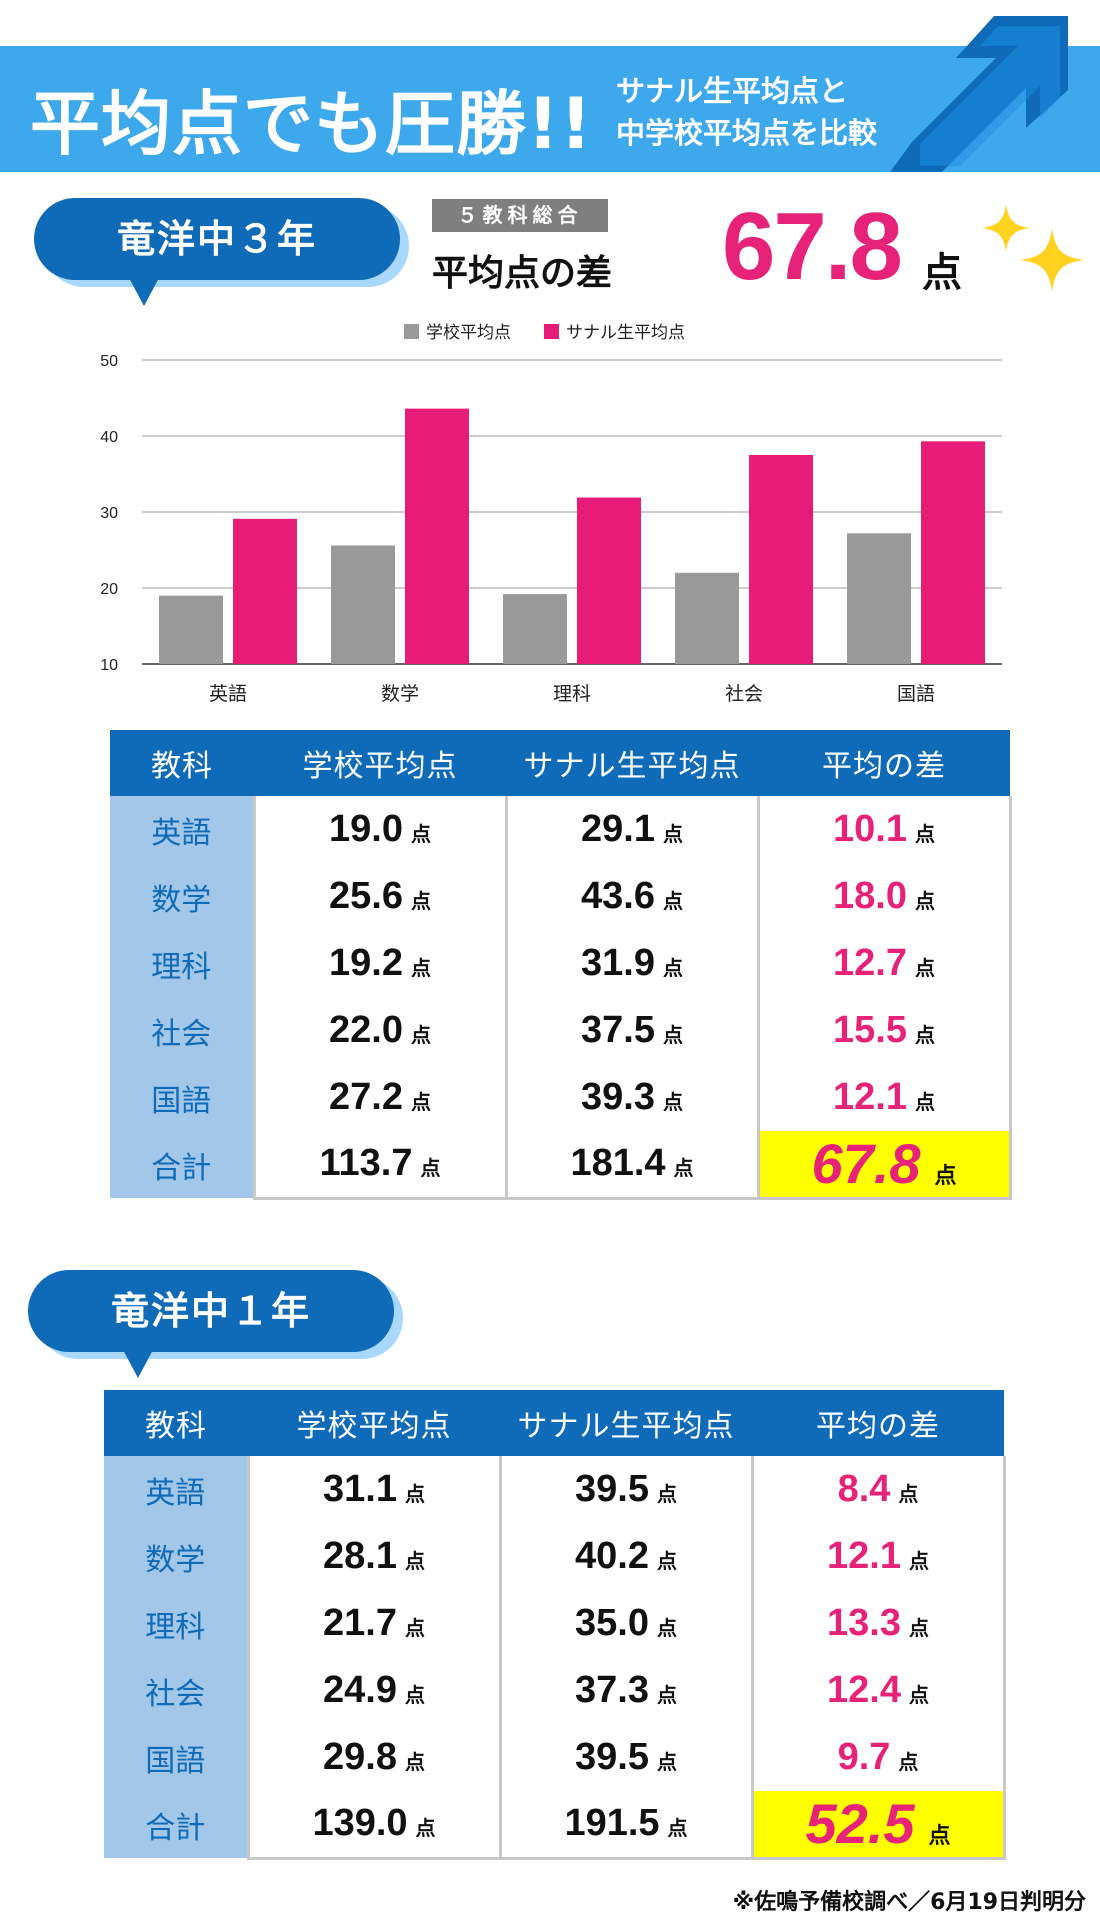 This screenshot has width=1100, height=1922. Describe the element at coordinates (625, 333) in the screenshot. I see `legend-label: サナル生平均点` at that location.